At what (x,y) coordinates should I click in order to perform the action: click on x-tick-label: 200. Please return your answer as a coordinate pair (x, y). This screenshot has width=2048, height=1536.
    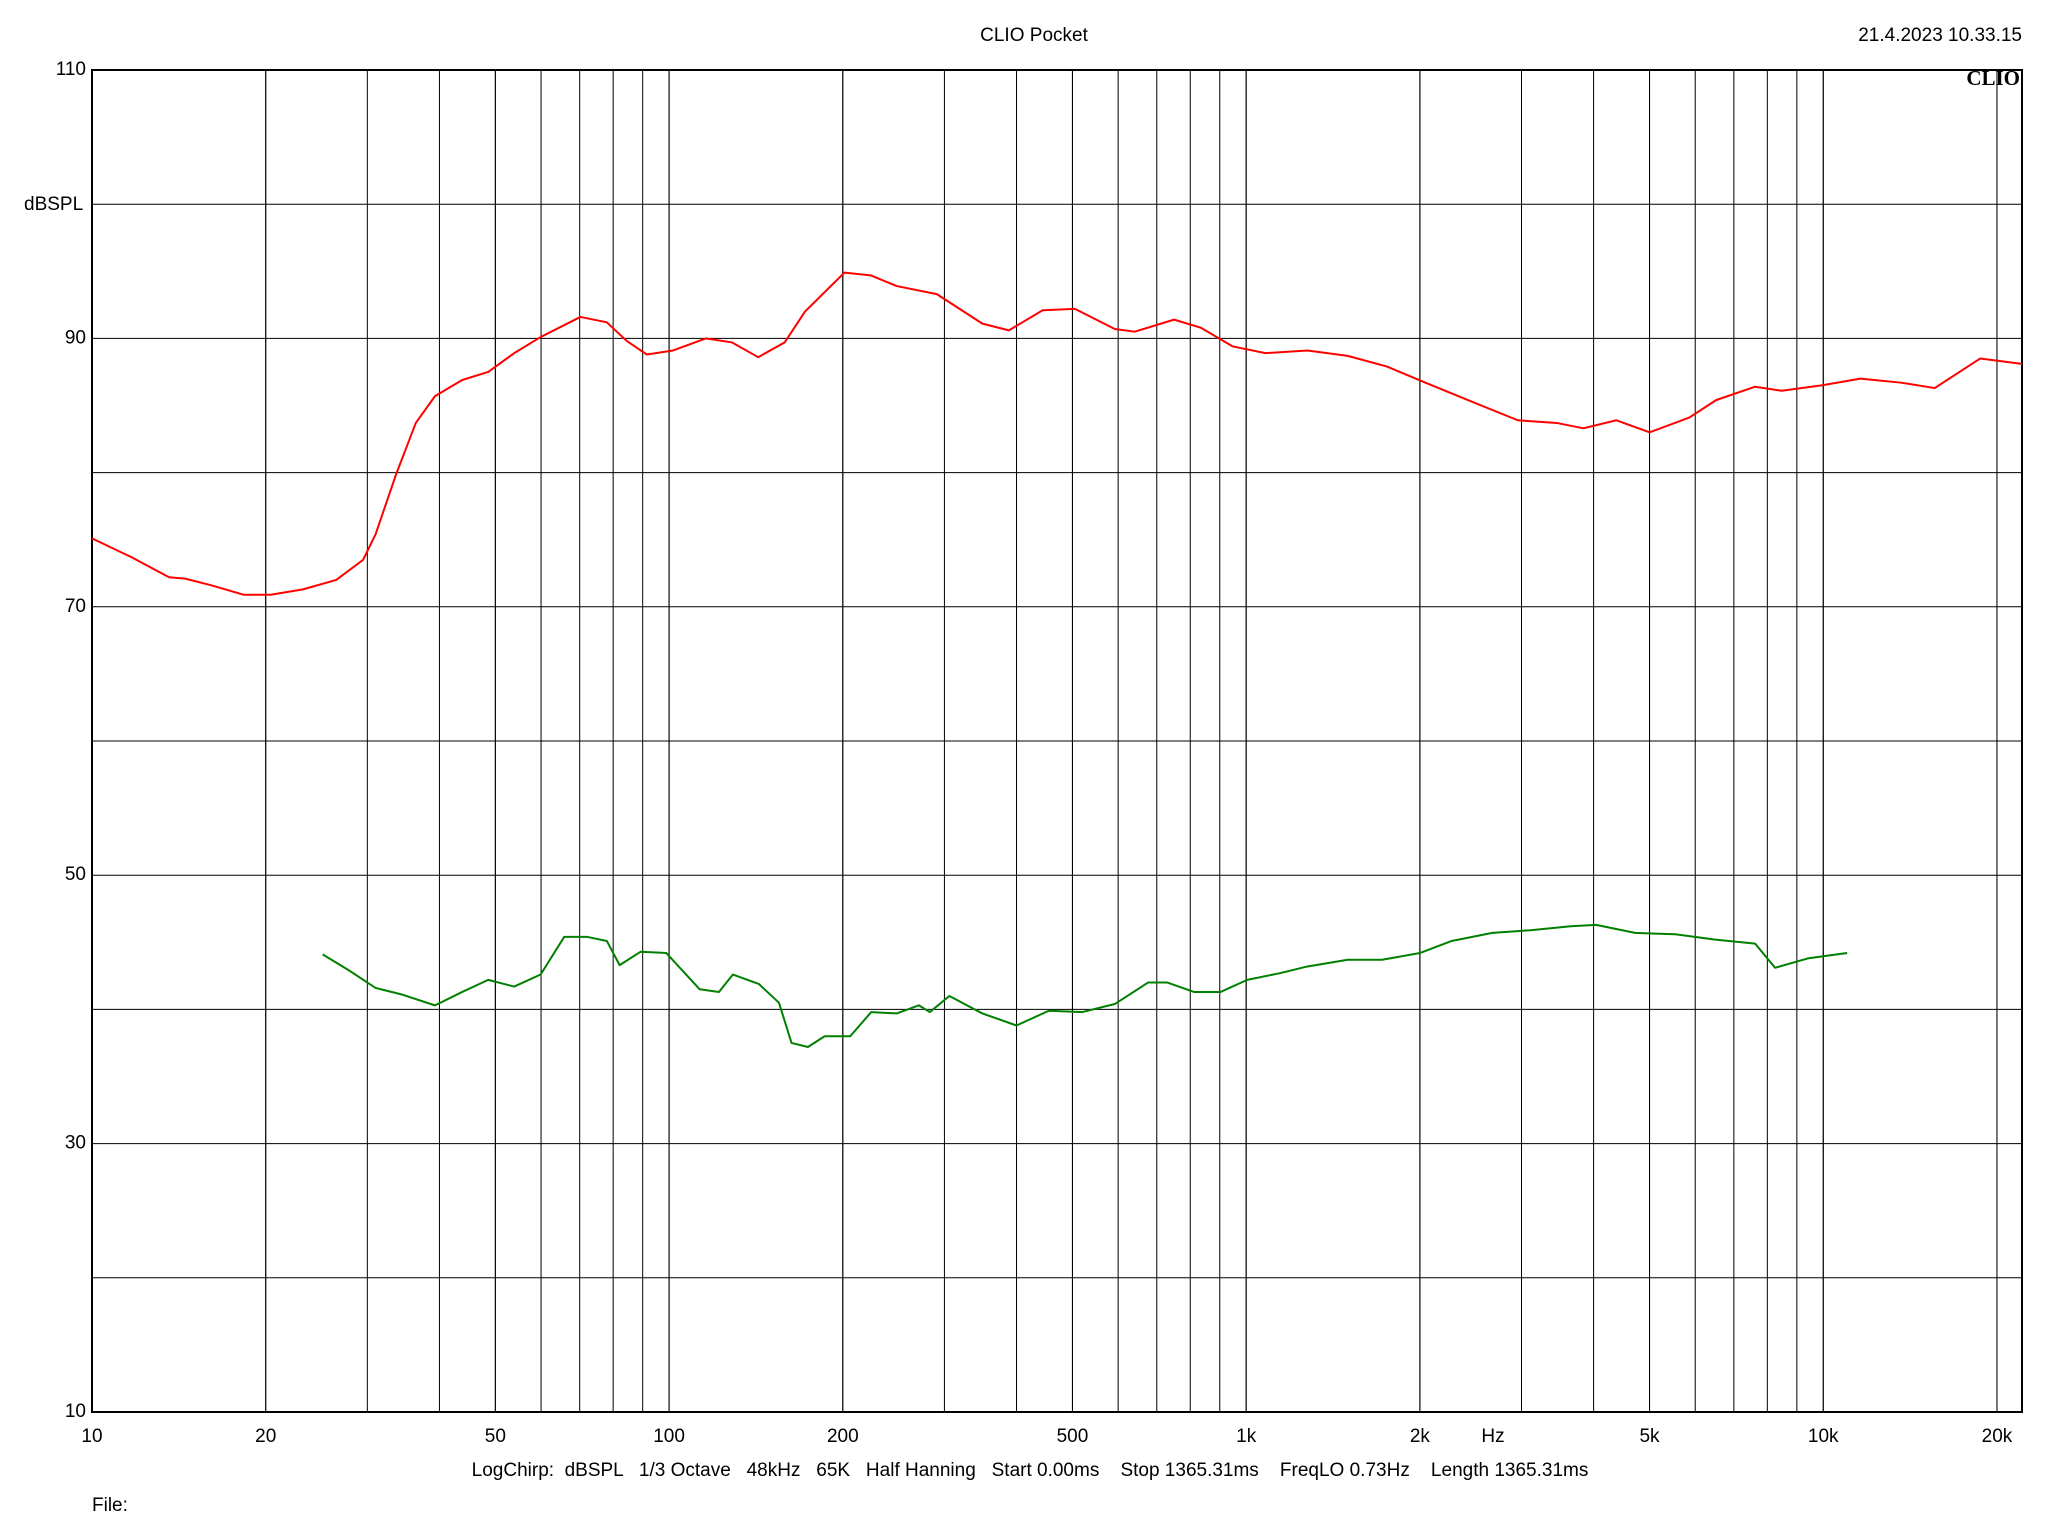
    Looking at the image, I should click on (843, 1436).